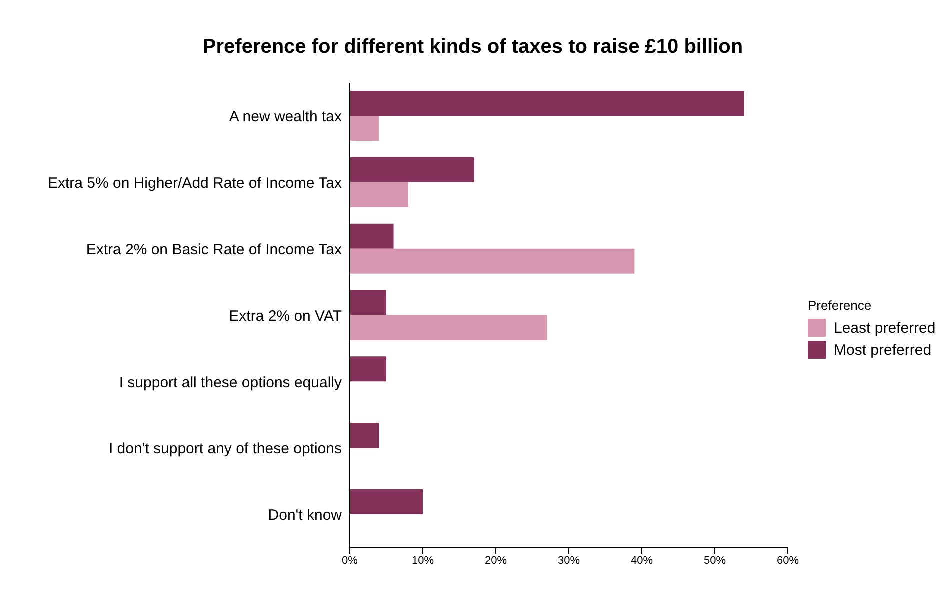 The height and width of the screenshot is (589, 946). I want to click on x-tick-label: 0%, so click(350, 560).